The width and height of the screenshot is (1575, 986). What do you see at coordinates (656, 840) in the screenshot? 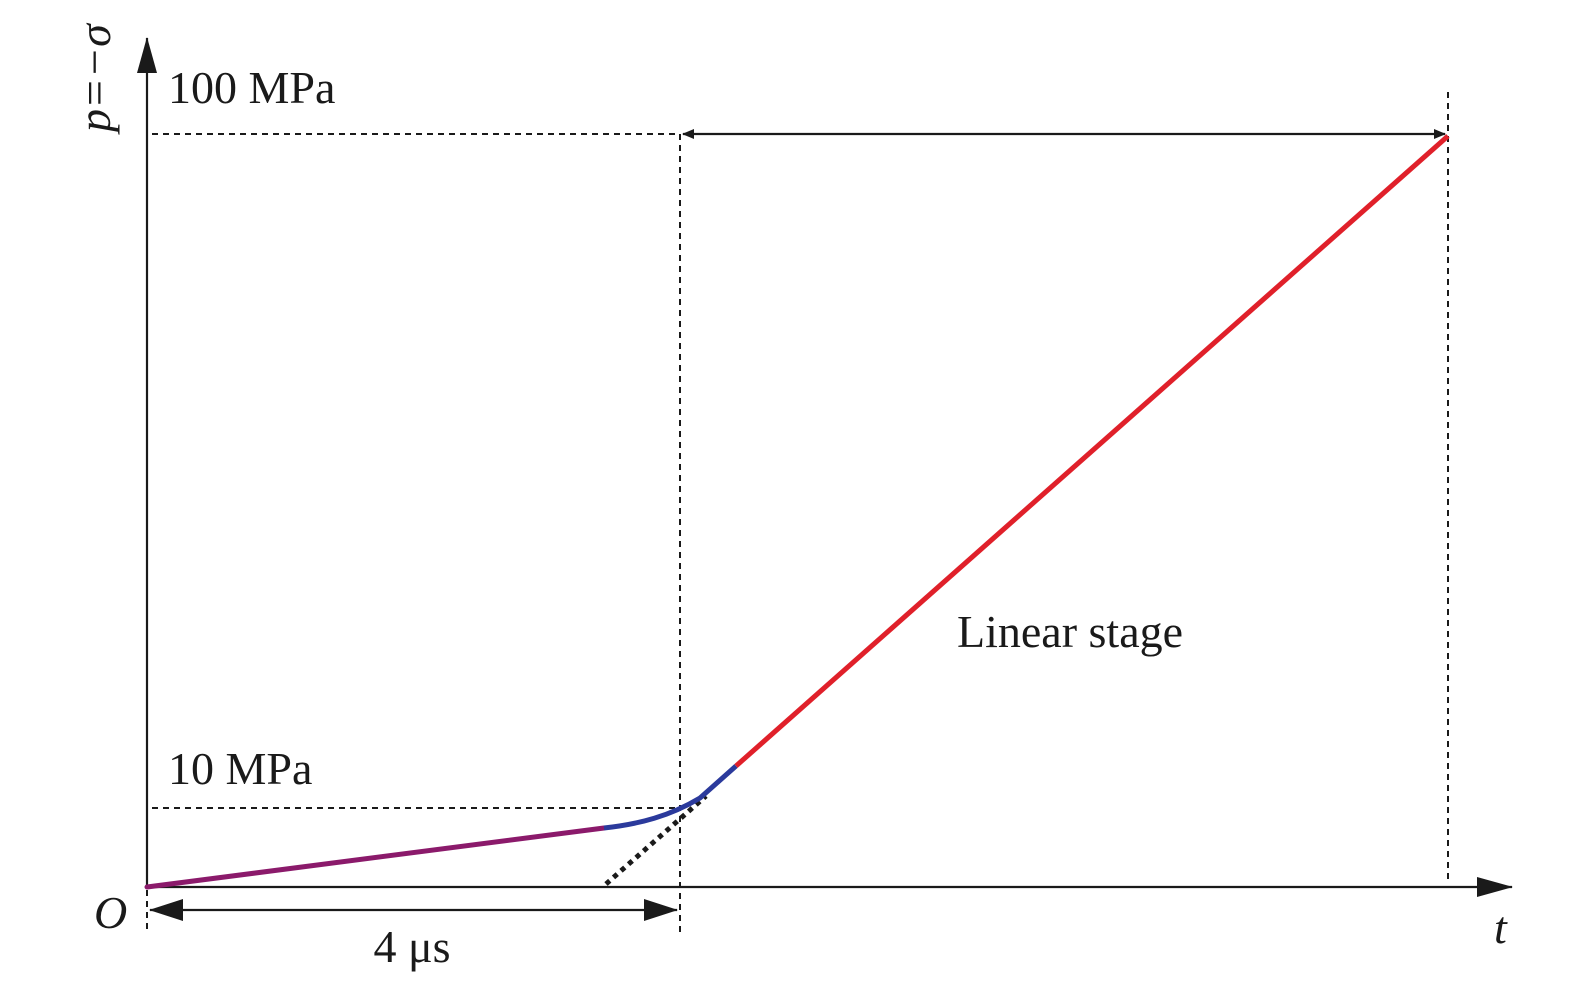
I see `linear-extrapolation` at bounding box center [656, 840].